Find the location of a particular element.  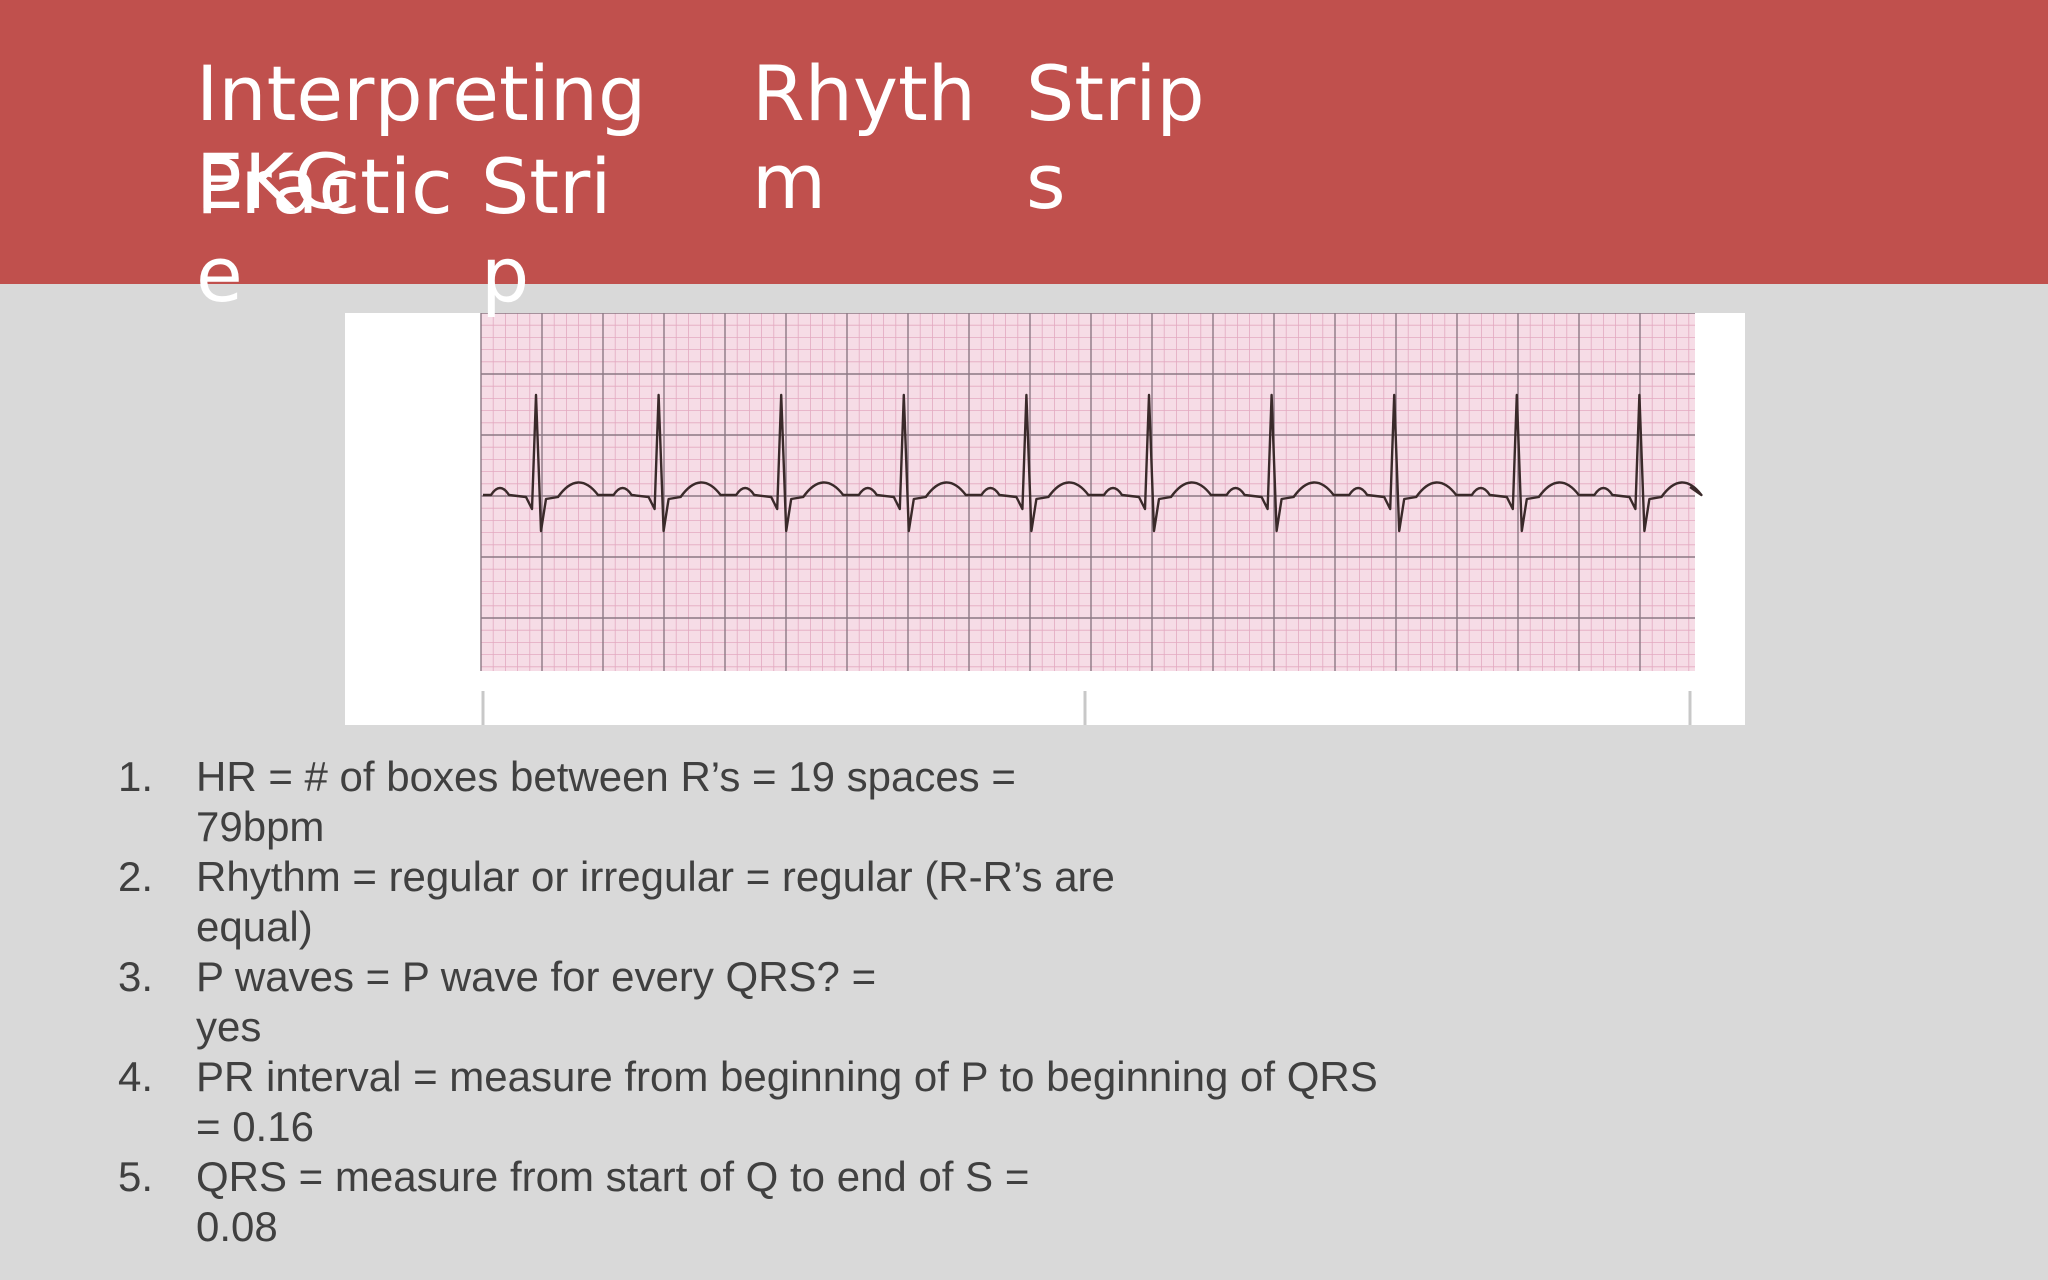

title-word-rhythm-part2: m is located at coordinates (789, 181).